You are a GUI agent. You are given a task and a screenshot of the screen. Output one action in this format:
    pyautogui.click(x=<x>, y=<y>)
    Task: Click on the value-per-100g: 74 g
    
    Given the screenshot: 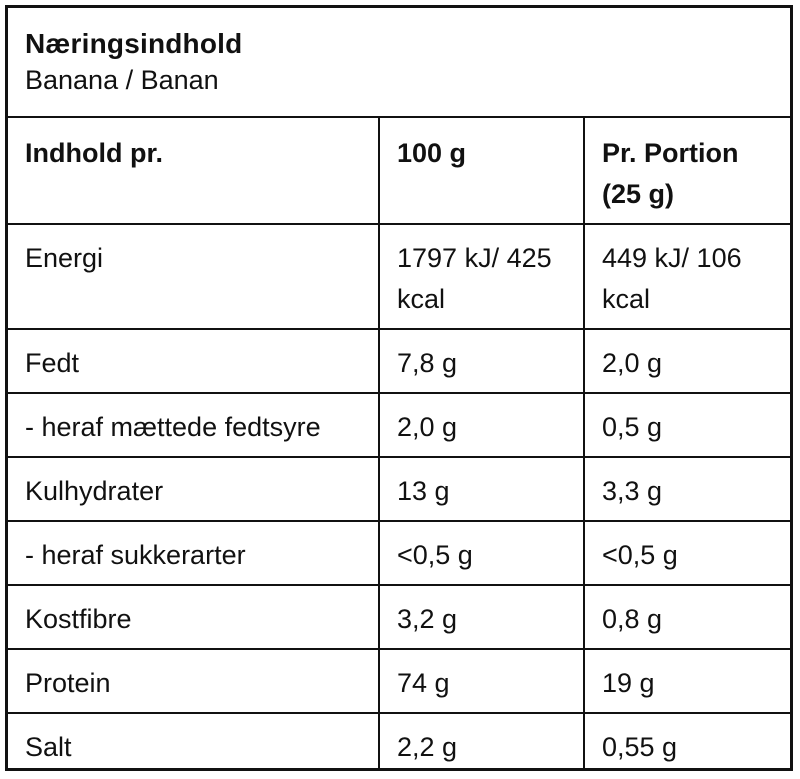 What is the action you would take?
    pyautogui.click(x=481, y=681)
    